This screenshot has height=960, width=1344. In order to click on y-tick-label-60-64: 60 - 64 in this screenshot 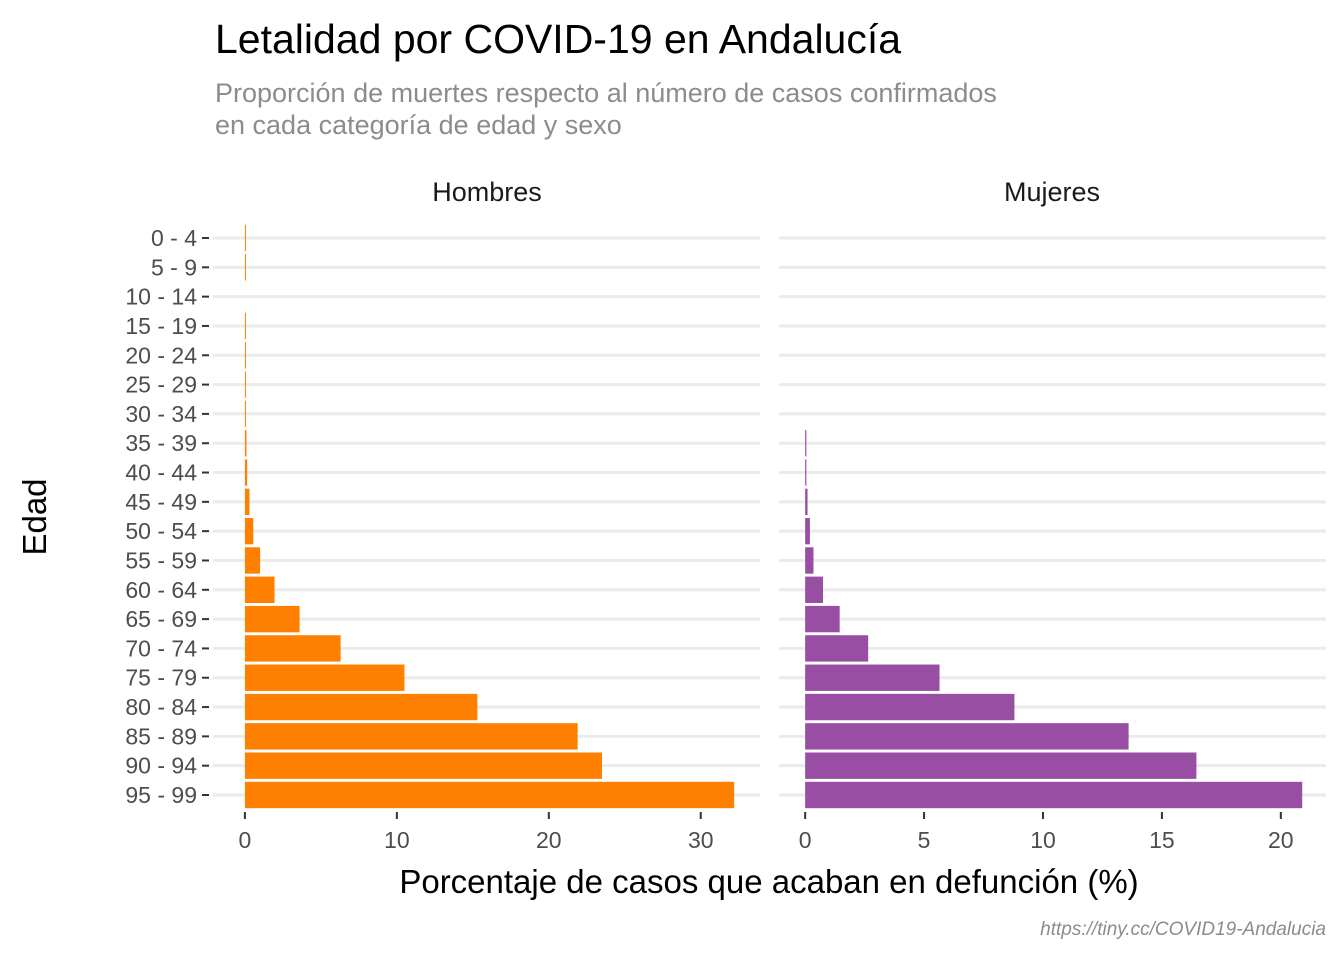, I will do `click(161, 590)`.